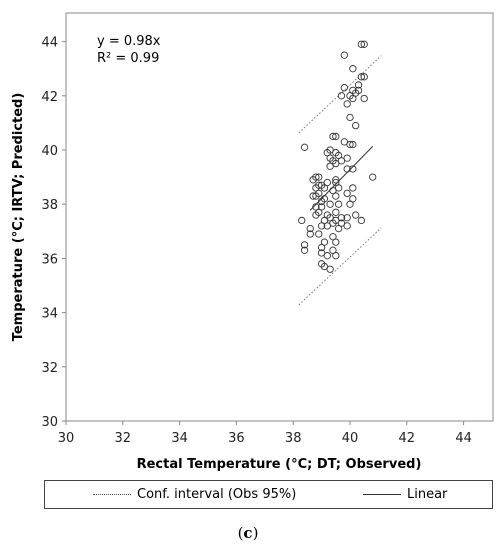 The height and width of the screenshot is (554, 496). I want to click on linear-line, so click(341, 178).